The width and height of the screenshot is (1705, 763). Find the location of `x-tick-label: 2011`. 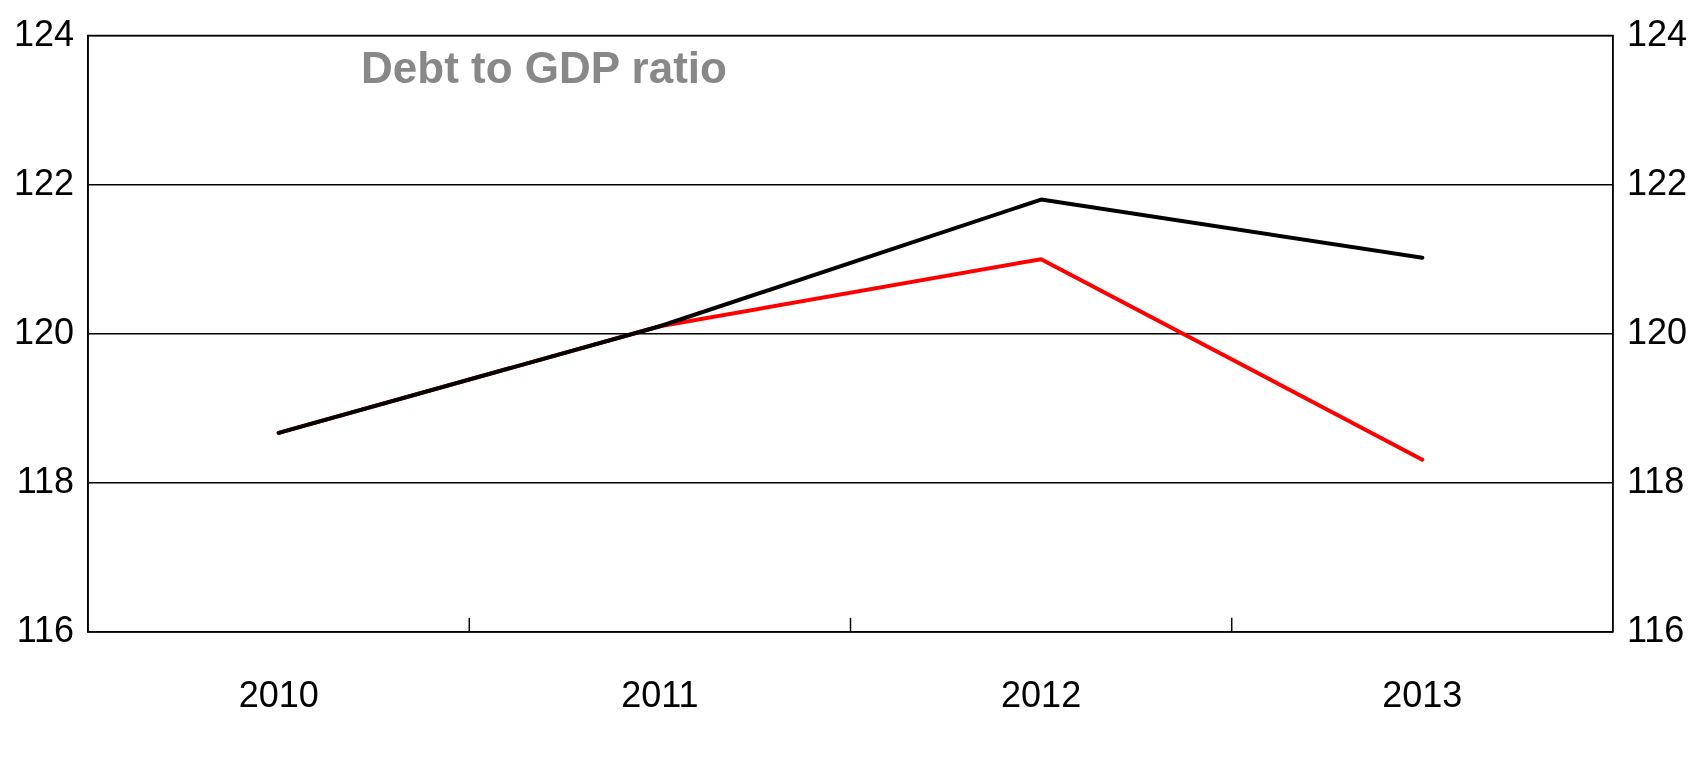

x-tick-label: 2011 is located at coordinates (660, 695).